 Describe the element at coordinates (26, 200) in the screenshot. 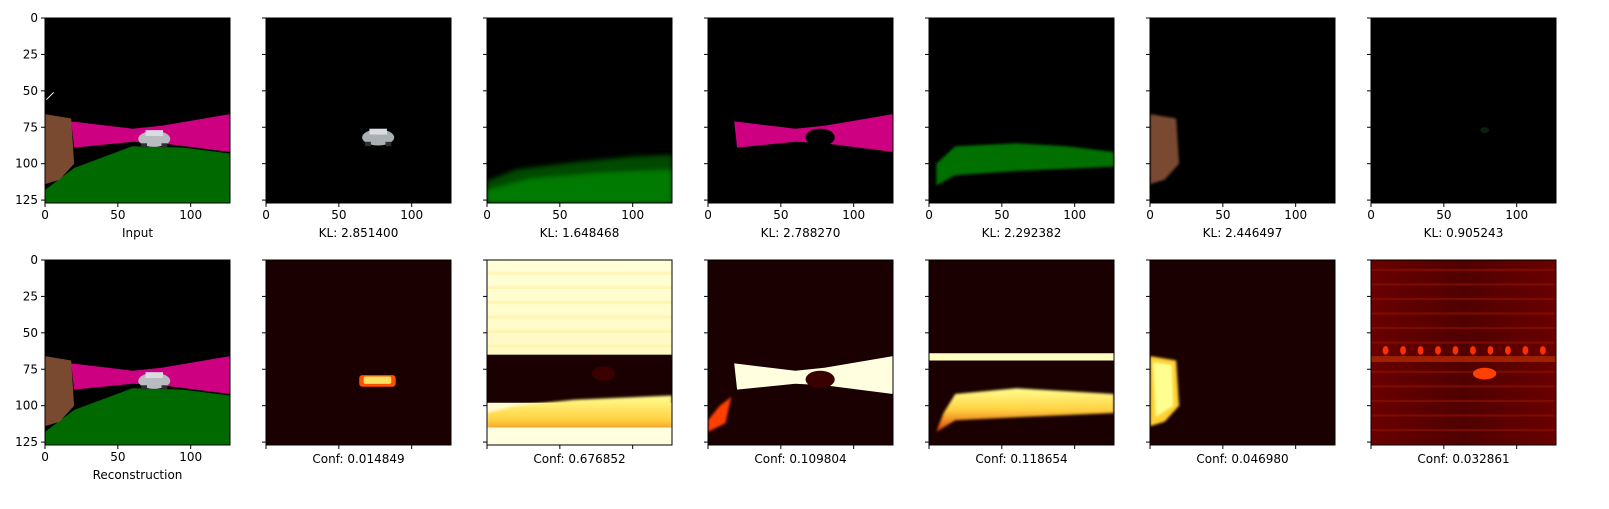

I see `y-tick-label: 125` at that location.